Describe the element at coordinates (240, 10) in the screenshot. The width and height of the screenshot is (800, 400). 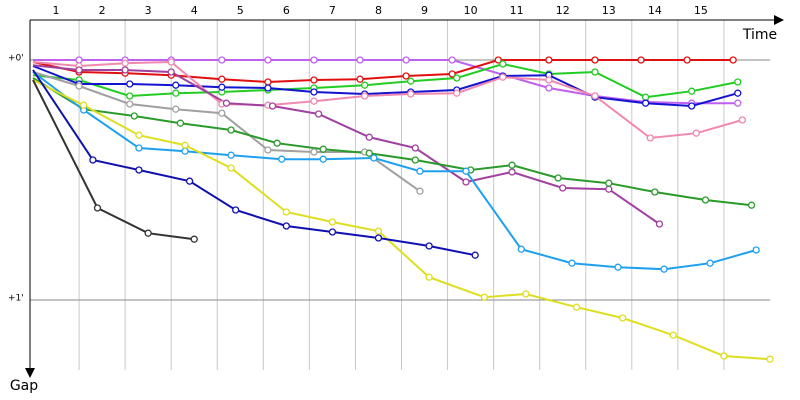
I see `x-tick-label: 5` at that location.